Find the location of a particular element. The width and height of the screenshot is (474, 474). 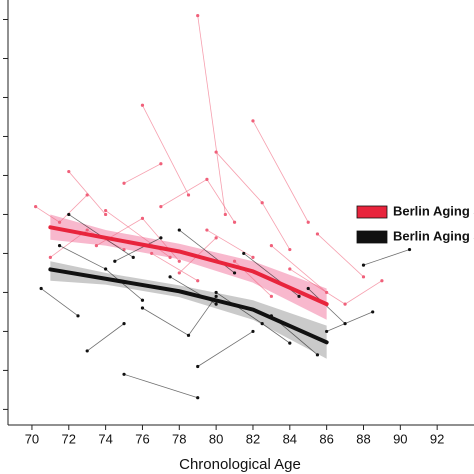

x-tick-label: 70 is located at coordinates (32, 438).